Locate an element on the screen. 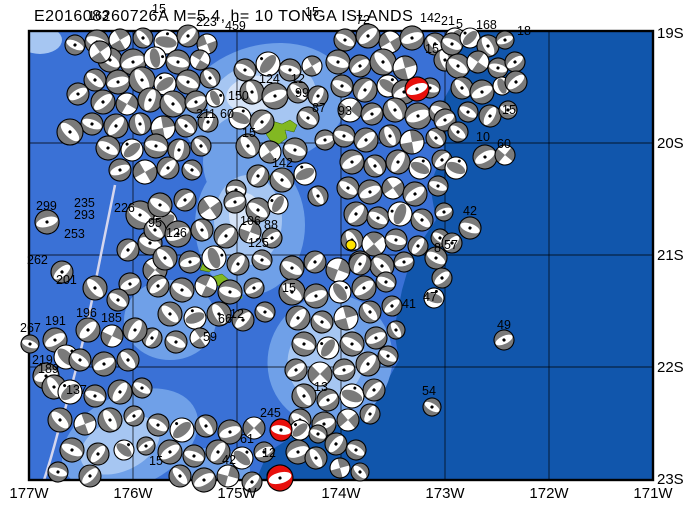  depth-label: 61 is located at coordinates (247, 439).